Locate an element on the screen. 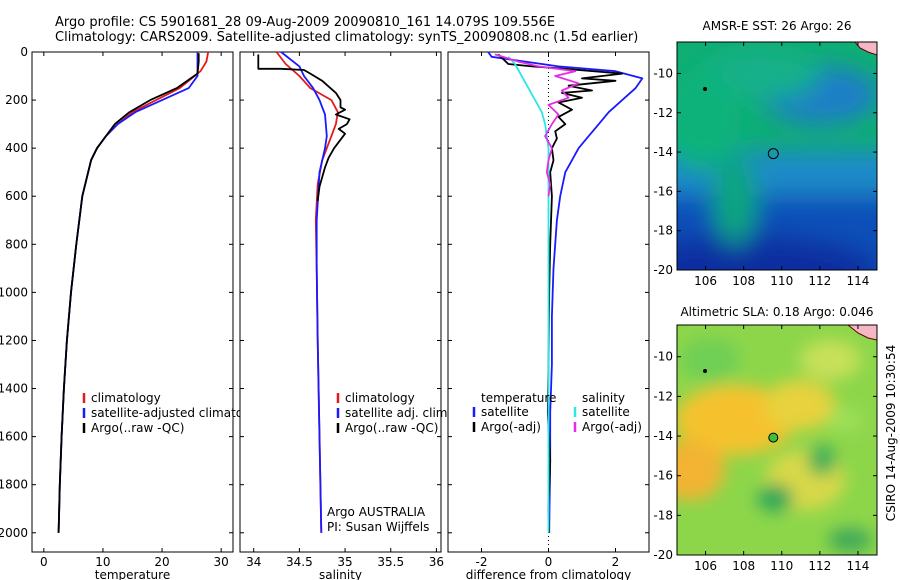 The height and width of the screenshot is (580, 900). sst-map-axes: 106 108 110 112 114 -10 -12 -14 -16 -18 -20 is located at coordinates (765, 165).